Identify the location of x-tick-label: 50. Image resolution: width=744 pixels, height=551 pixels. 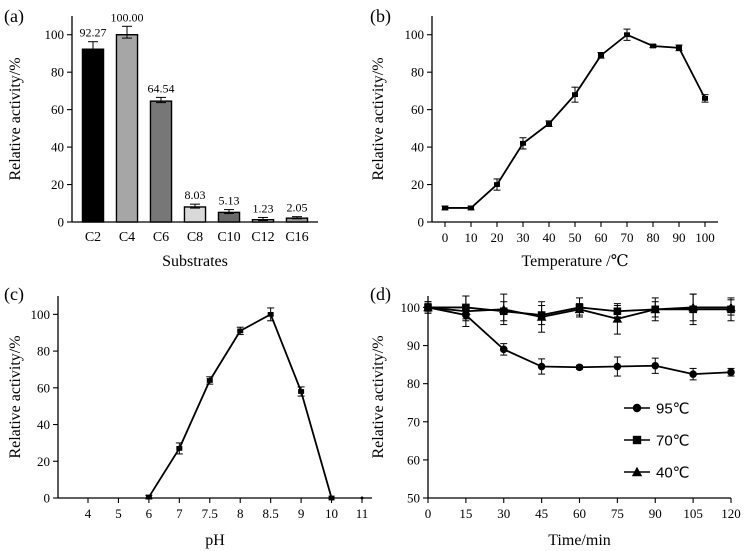
(575, 237).